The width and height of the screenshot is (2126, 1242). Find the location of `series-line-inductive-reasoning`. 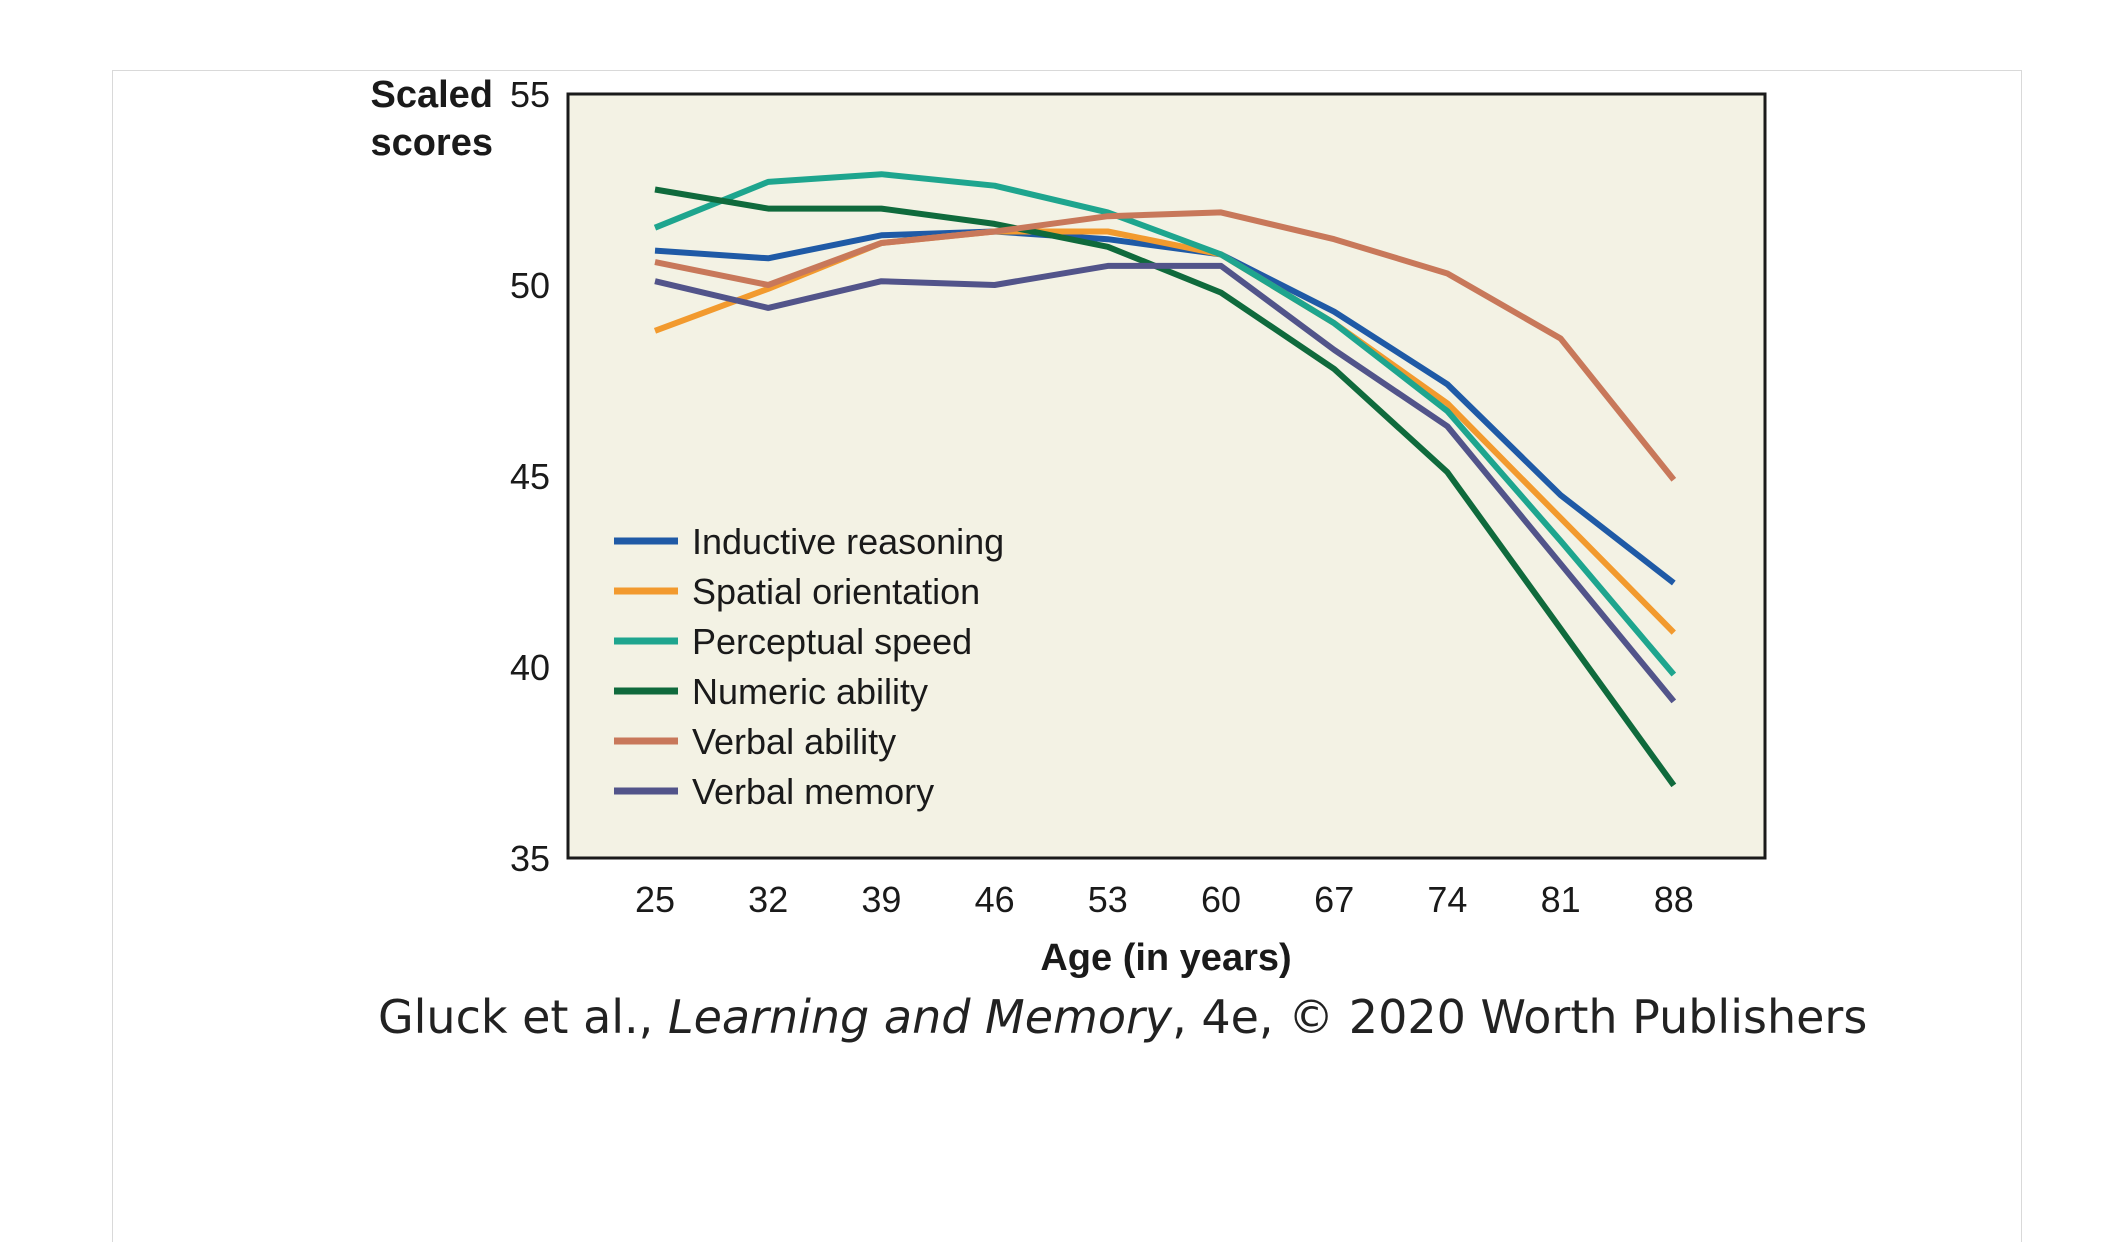

series-line-inductive-reasoning is located at coordinates (1165, 407).